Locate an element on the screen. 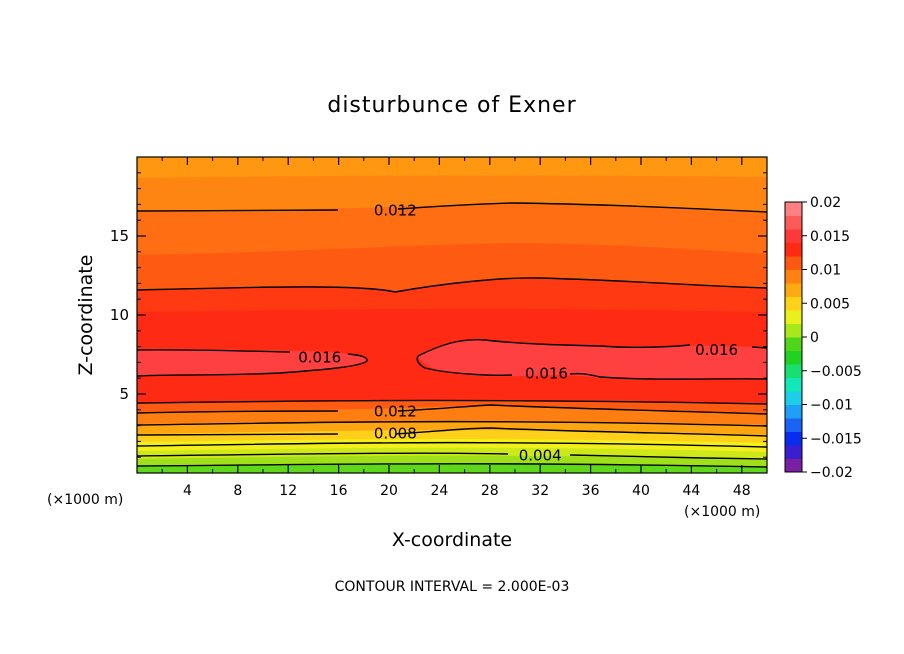  colorbar-tick-label: 0.015 is located at coordinates (830, 237).